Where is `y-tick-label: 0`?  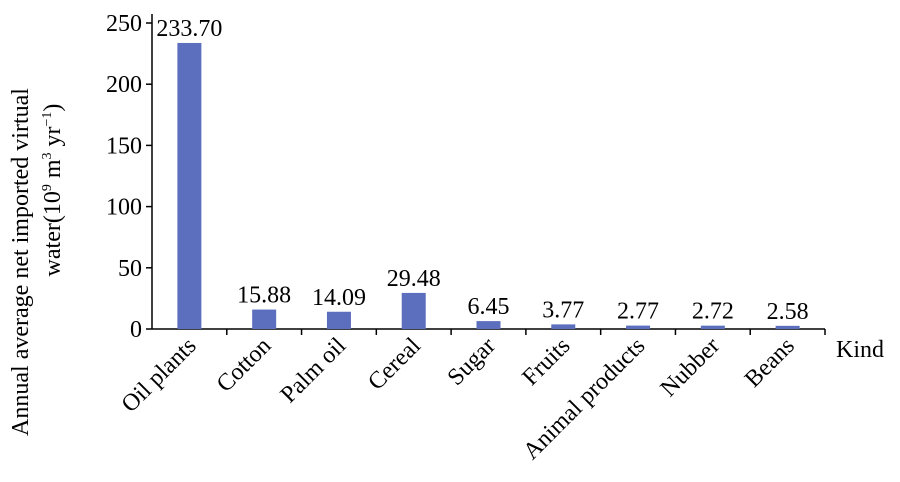 y-tick-label: 0 is located at coordinates (136, 330).